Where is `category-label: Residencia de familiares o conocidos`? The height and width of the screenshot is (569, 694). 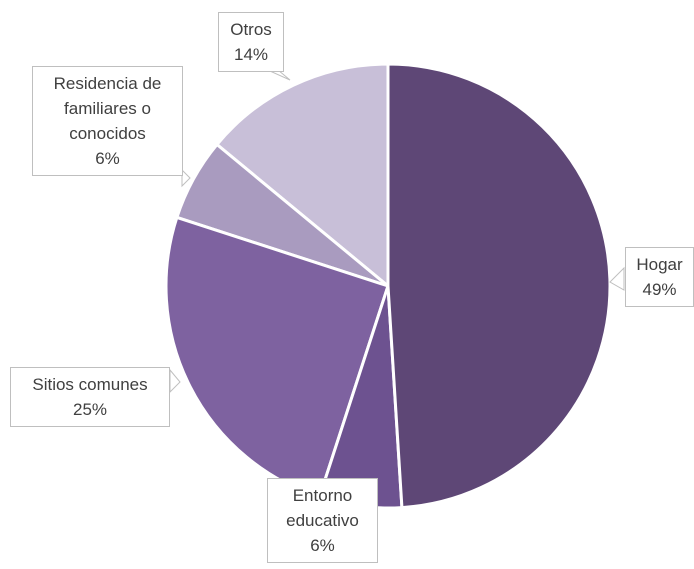
category-label: Residencia de familiares o conocidos is located at coordinates (107, 108).